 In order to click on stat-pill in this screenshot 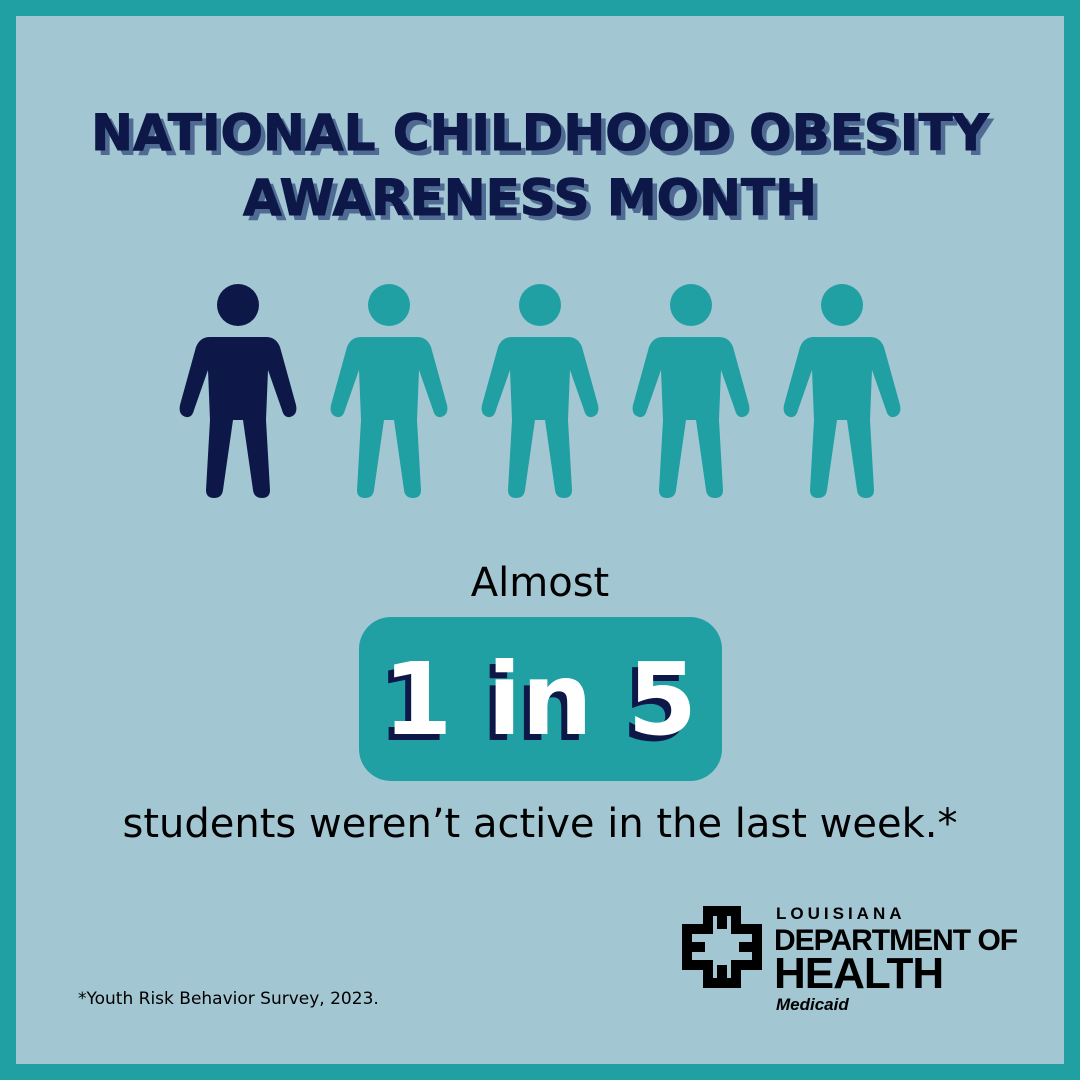, I will do `click(540, 699)`.